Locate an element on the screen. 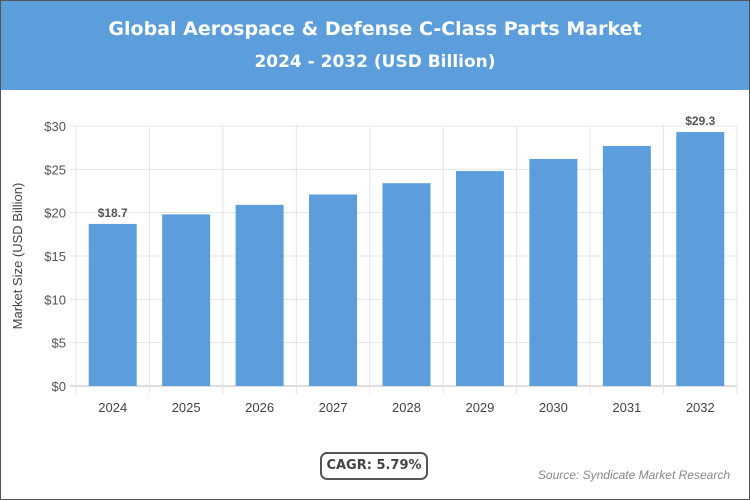  data-label: $29.3 is located at coordinates (700, 121).